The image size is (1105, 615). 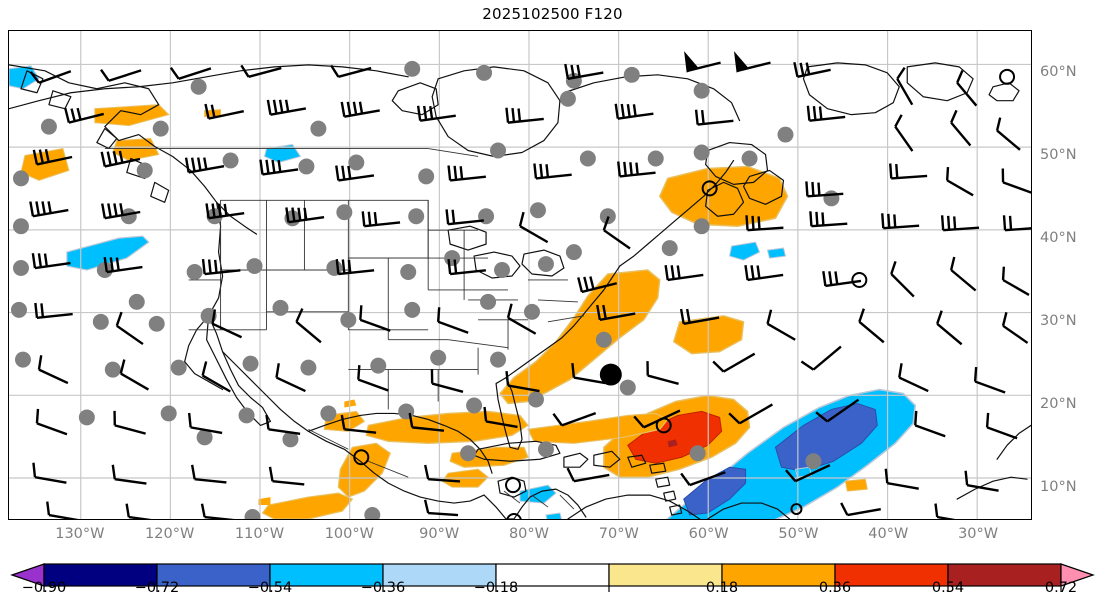 I want to click on lat-tick-label: 40°N, so click(x=1058, y=237).